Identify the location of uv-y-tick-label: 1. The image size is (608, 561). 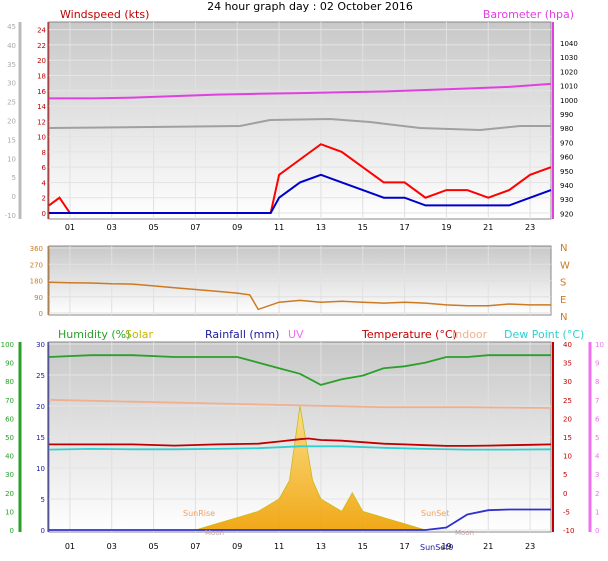
(597, 512).